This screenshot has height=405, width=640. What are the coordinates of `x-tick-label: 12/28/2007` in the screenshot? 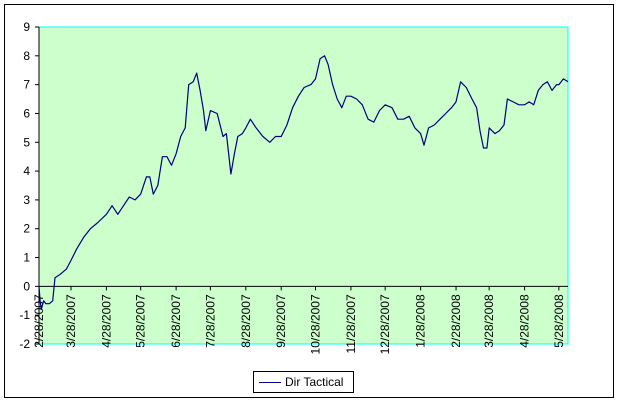 It's located at (385, 324).